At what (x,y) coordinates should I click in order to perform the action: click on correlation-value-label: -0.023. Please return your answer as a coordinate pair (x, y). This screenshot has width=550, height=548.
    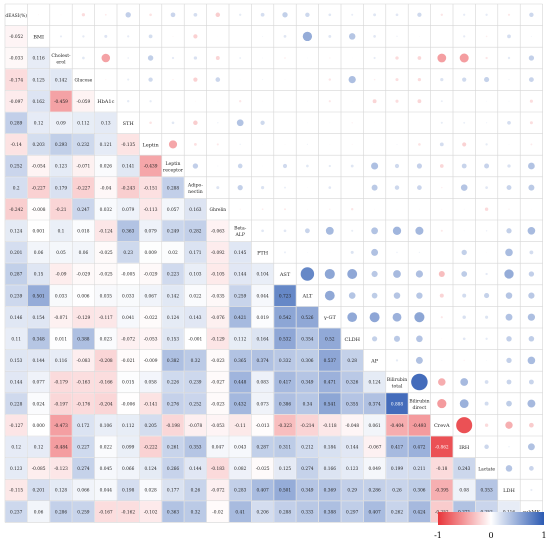
    Looking at the image, I should click on (218, 404).